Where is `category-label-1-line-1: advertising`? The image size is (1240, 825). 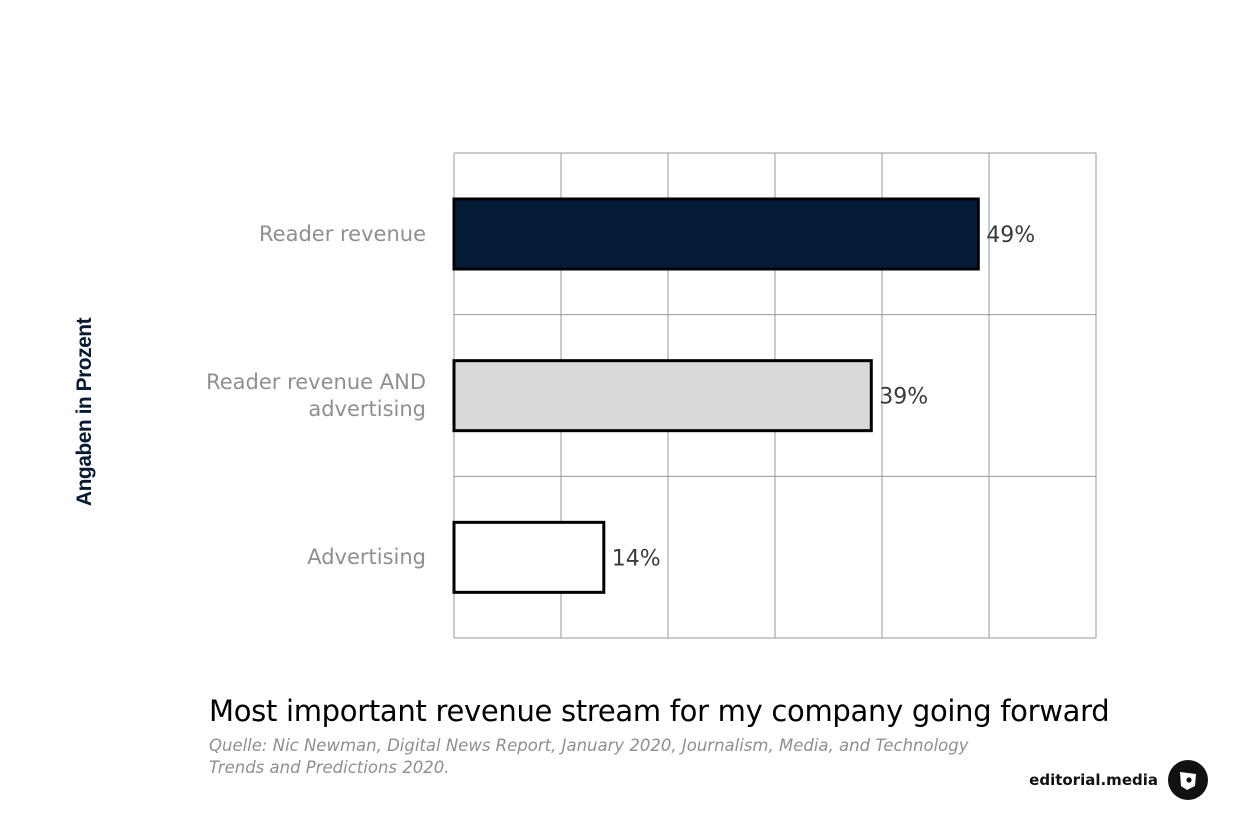
category-label-1-line-1: advertising is located at coordinates (367, 409).